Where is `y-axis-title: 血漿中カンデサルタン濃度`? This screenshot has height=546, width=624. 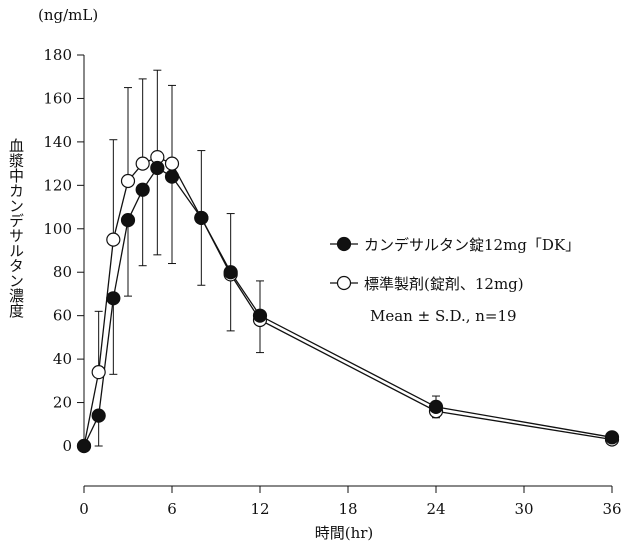 y-axis-title: 血漿中カンデサルタン濃度 is located at coordinates (16, 228).